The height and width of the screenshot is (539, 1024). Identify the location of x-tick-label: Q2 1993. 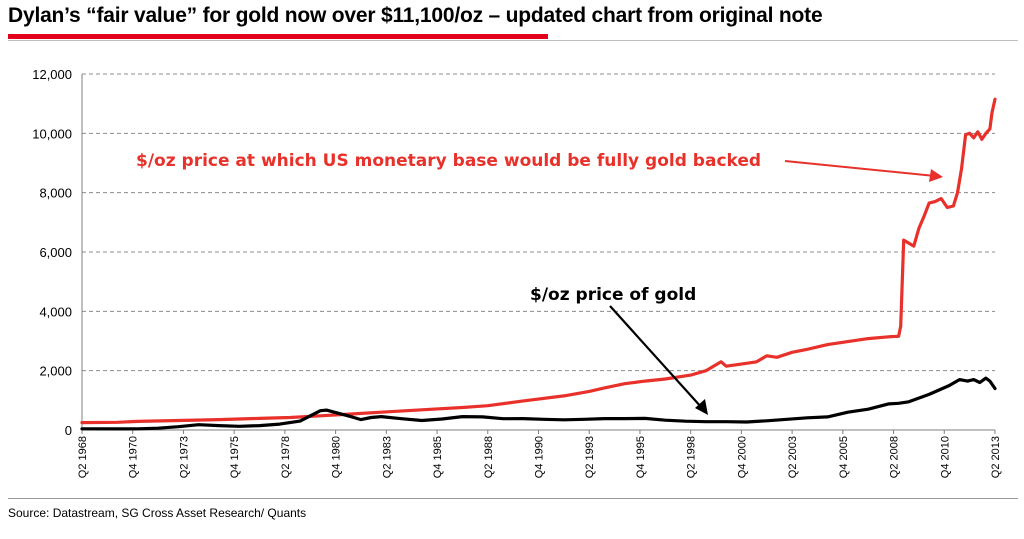
(590, 457).